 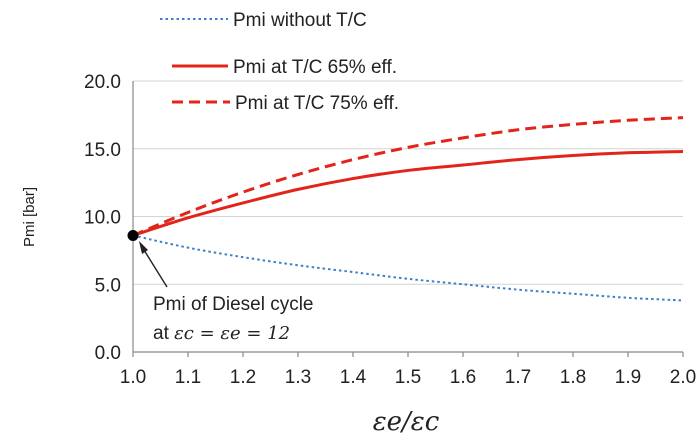 I want to click on legend-label-tc-65: Pmi at T/C 65% eff., so click(x=315, y=67).